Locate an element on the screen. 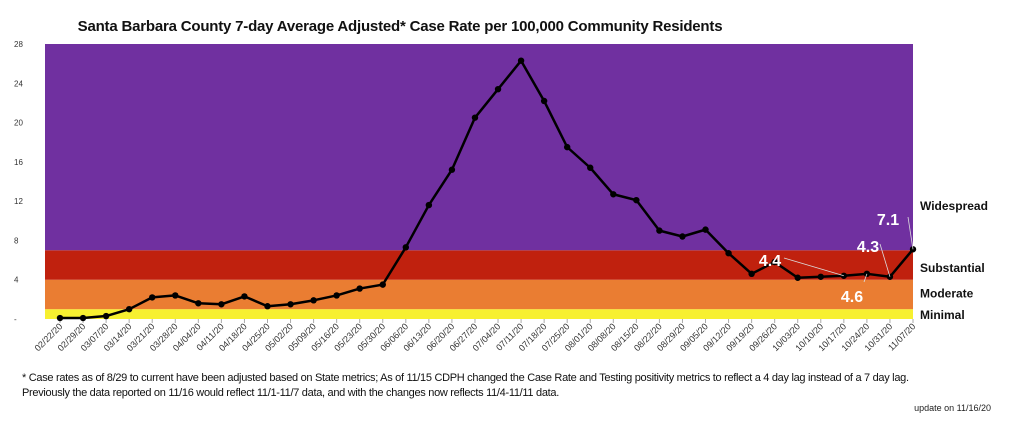 The height and width of the screenshot is (423, 1024). y-tick-label: 12 is located at coordinates (18, 201).